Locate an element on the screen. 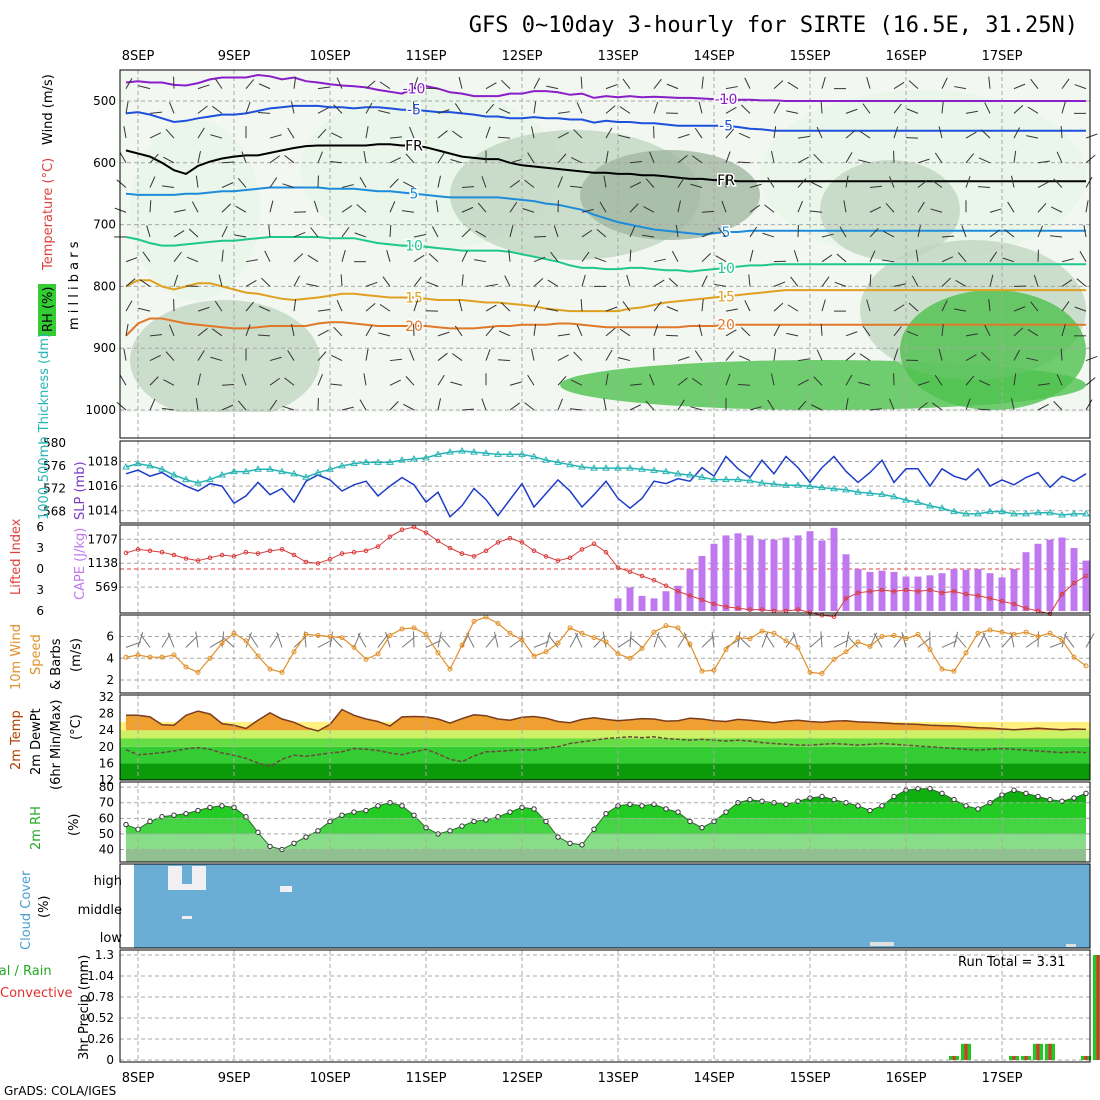 The width and height of the screenshot is (1100, 1100). rh-bg is located at coordinates (605, 793).